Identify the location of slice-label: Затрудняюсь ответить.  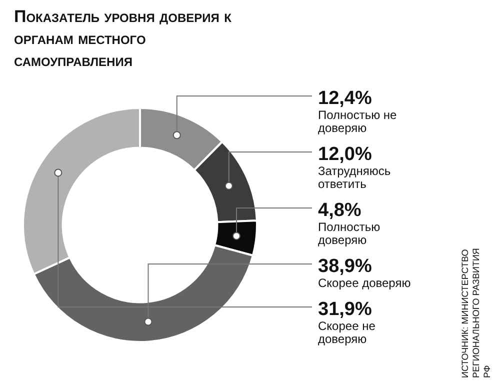
(354, 177).